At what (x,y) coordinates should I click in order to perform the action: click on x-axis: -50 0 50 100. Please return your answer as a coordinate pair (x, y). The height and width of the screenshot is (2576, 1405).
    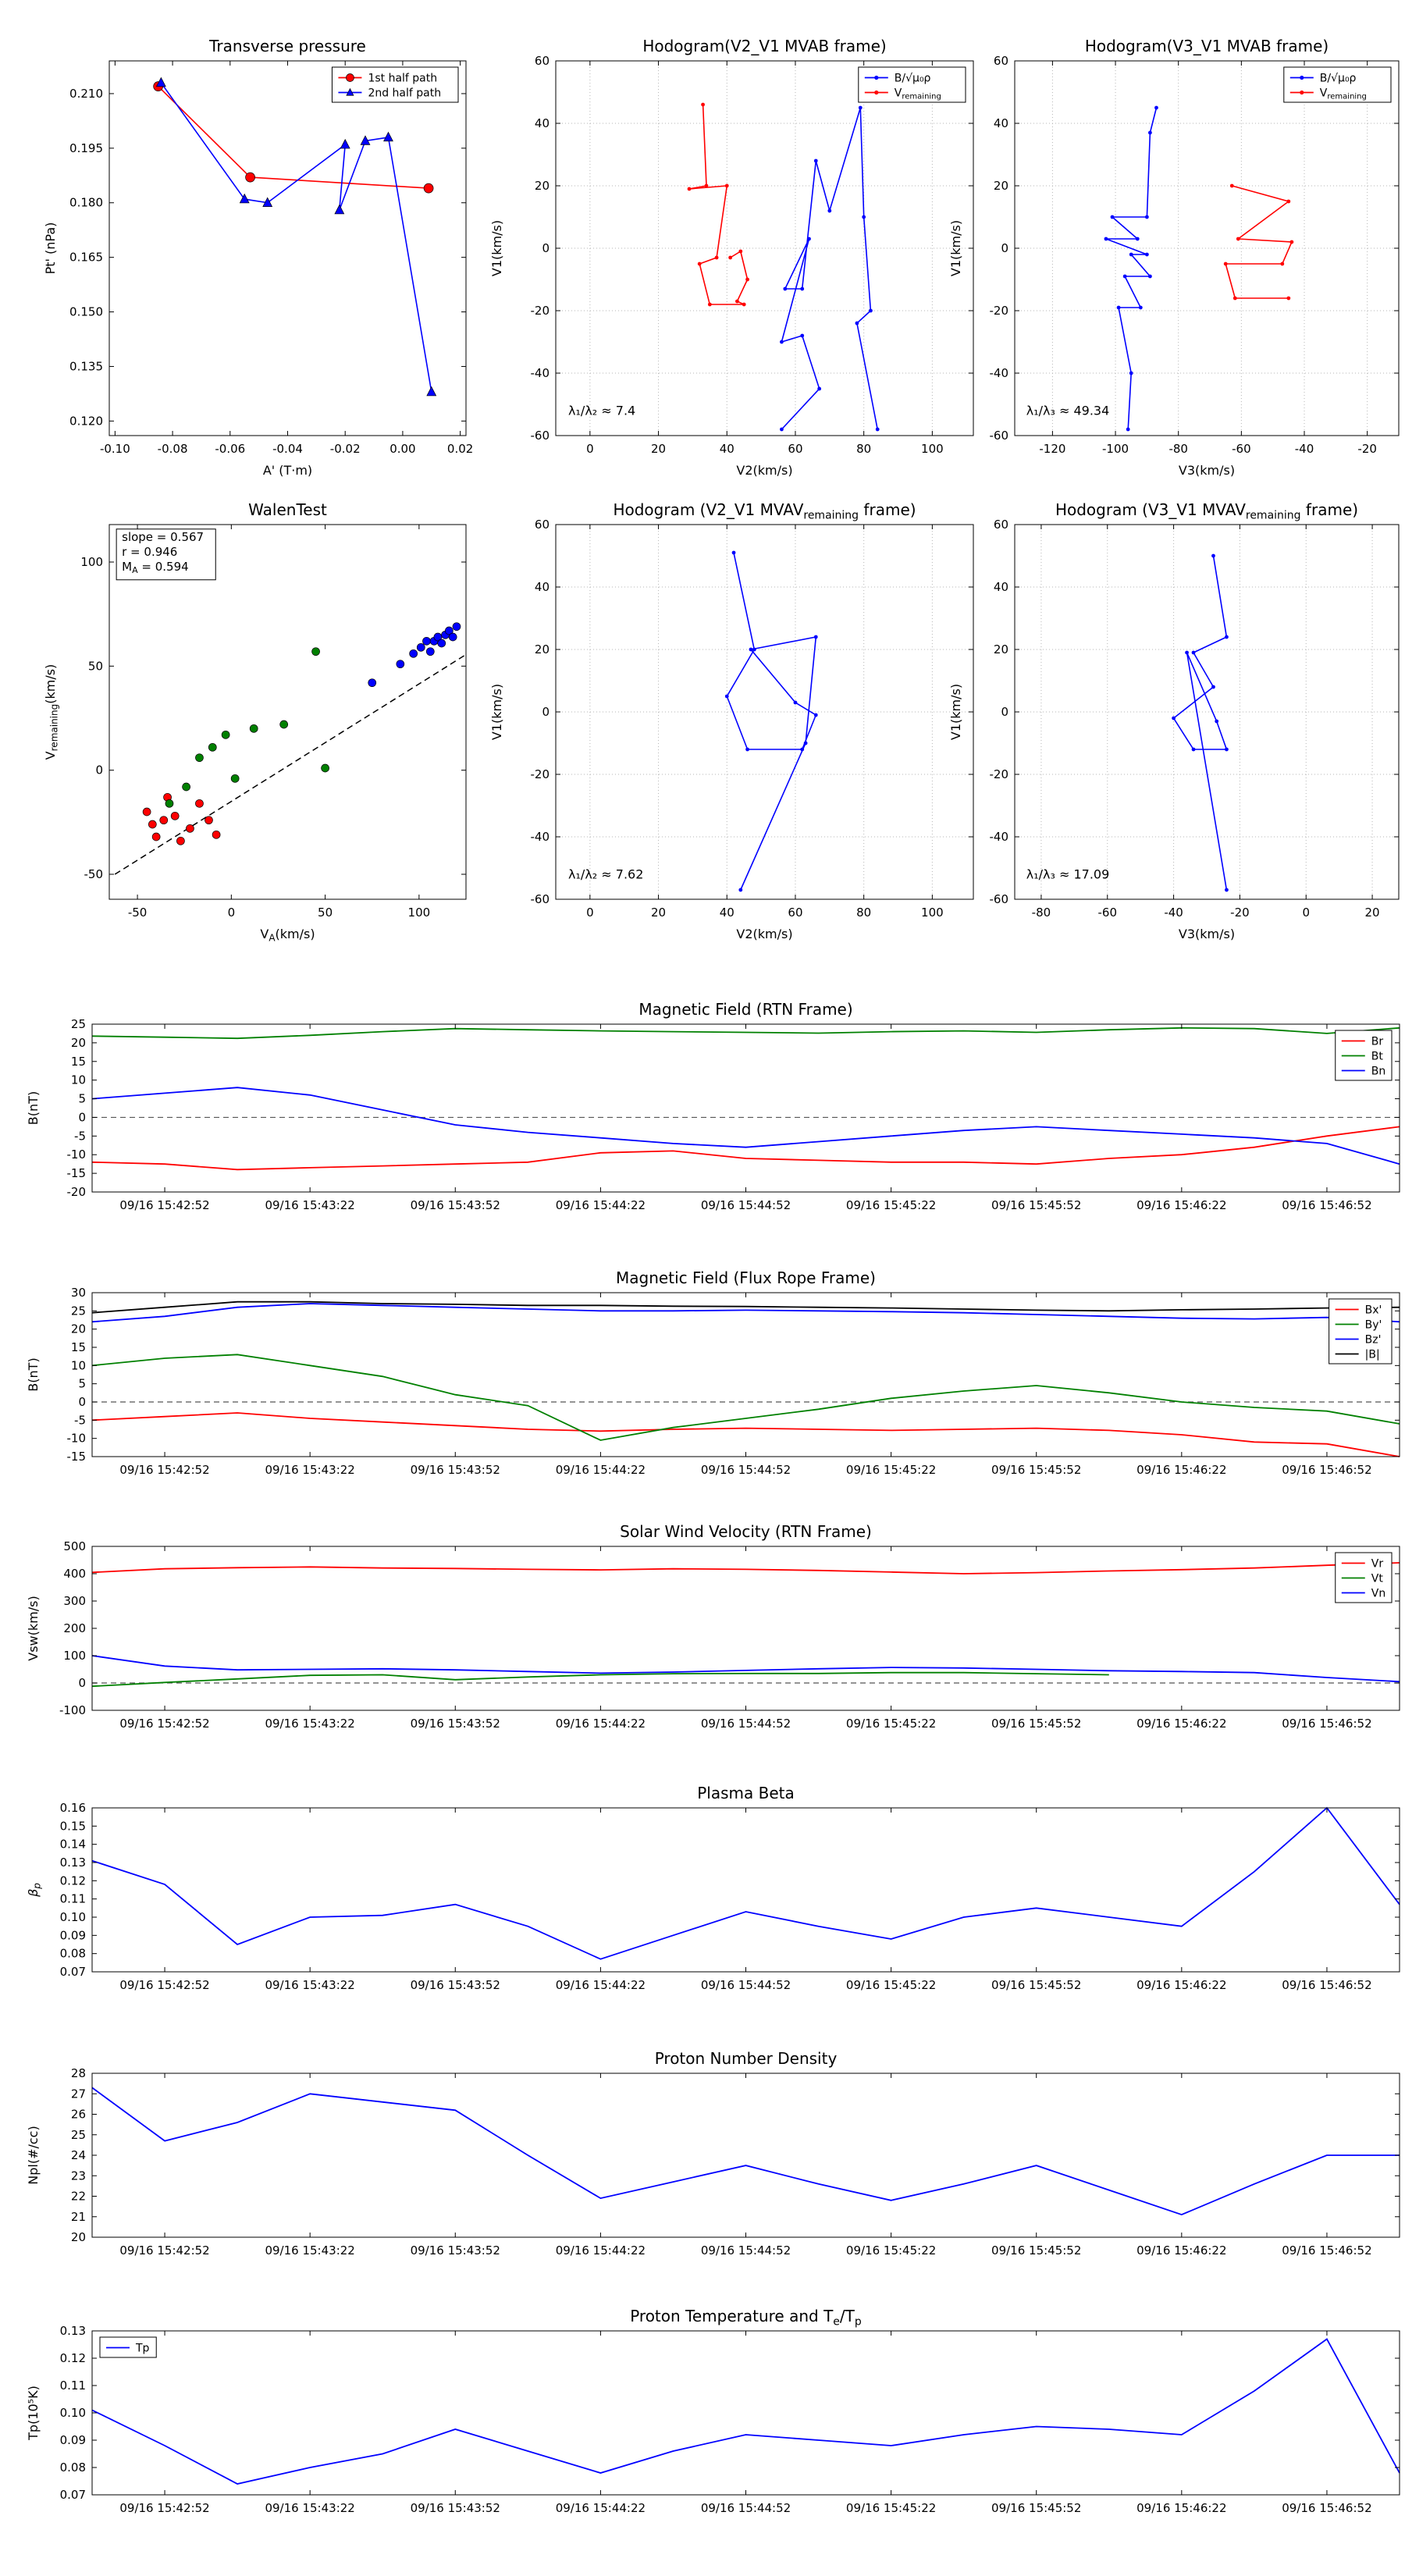
    Looking at the image, I should click on (279, 722).